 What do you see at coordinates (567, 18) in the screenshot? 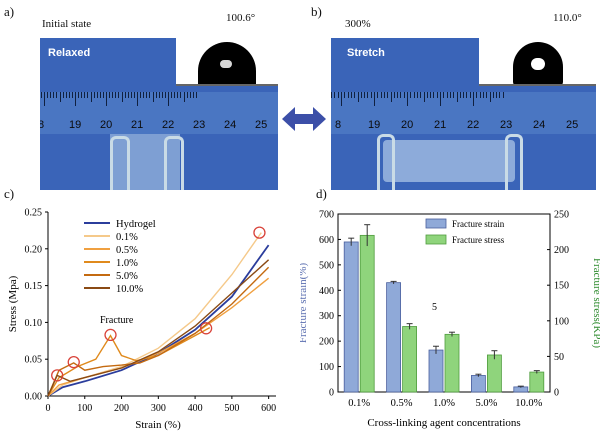
I see `contact-angle: 110.0°` at bounding box center [567, 18].